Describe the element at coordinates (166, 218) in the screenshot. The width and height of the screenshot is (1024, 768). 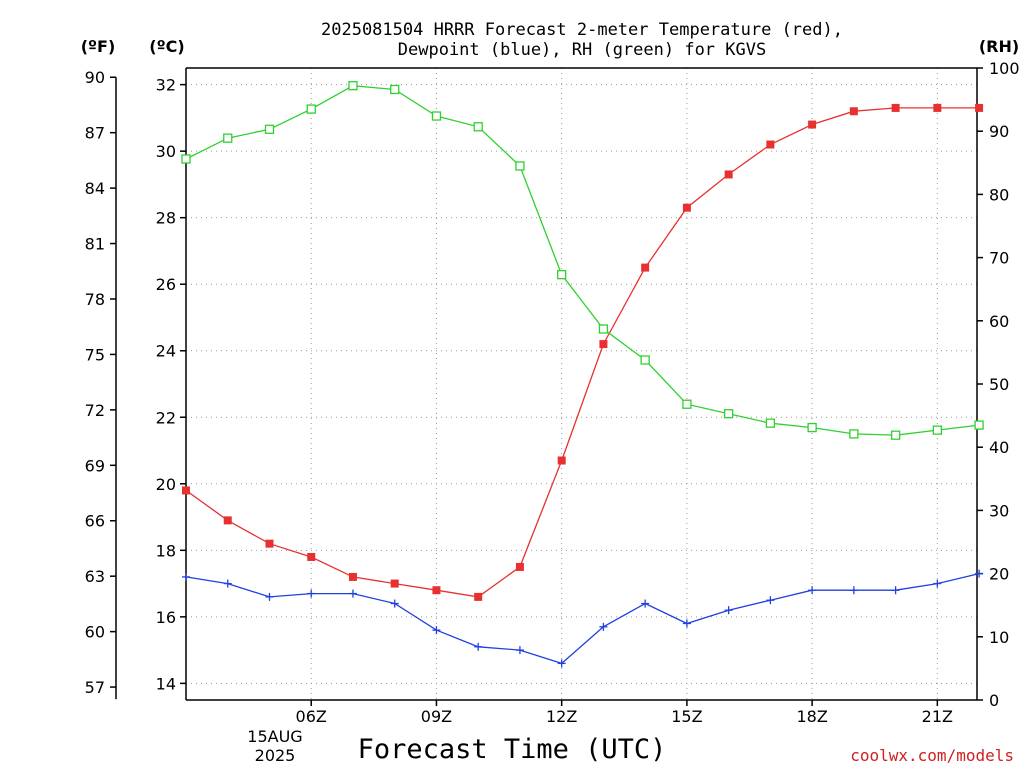
I see `celsius-tick-label: 28` at that location.